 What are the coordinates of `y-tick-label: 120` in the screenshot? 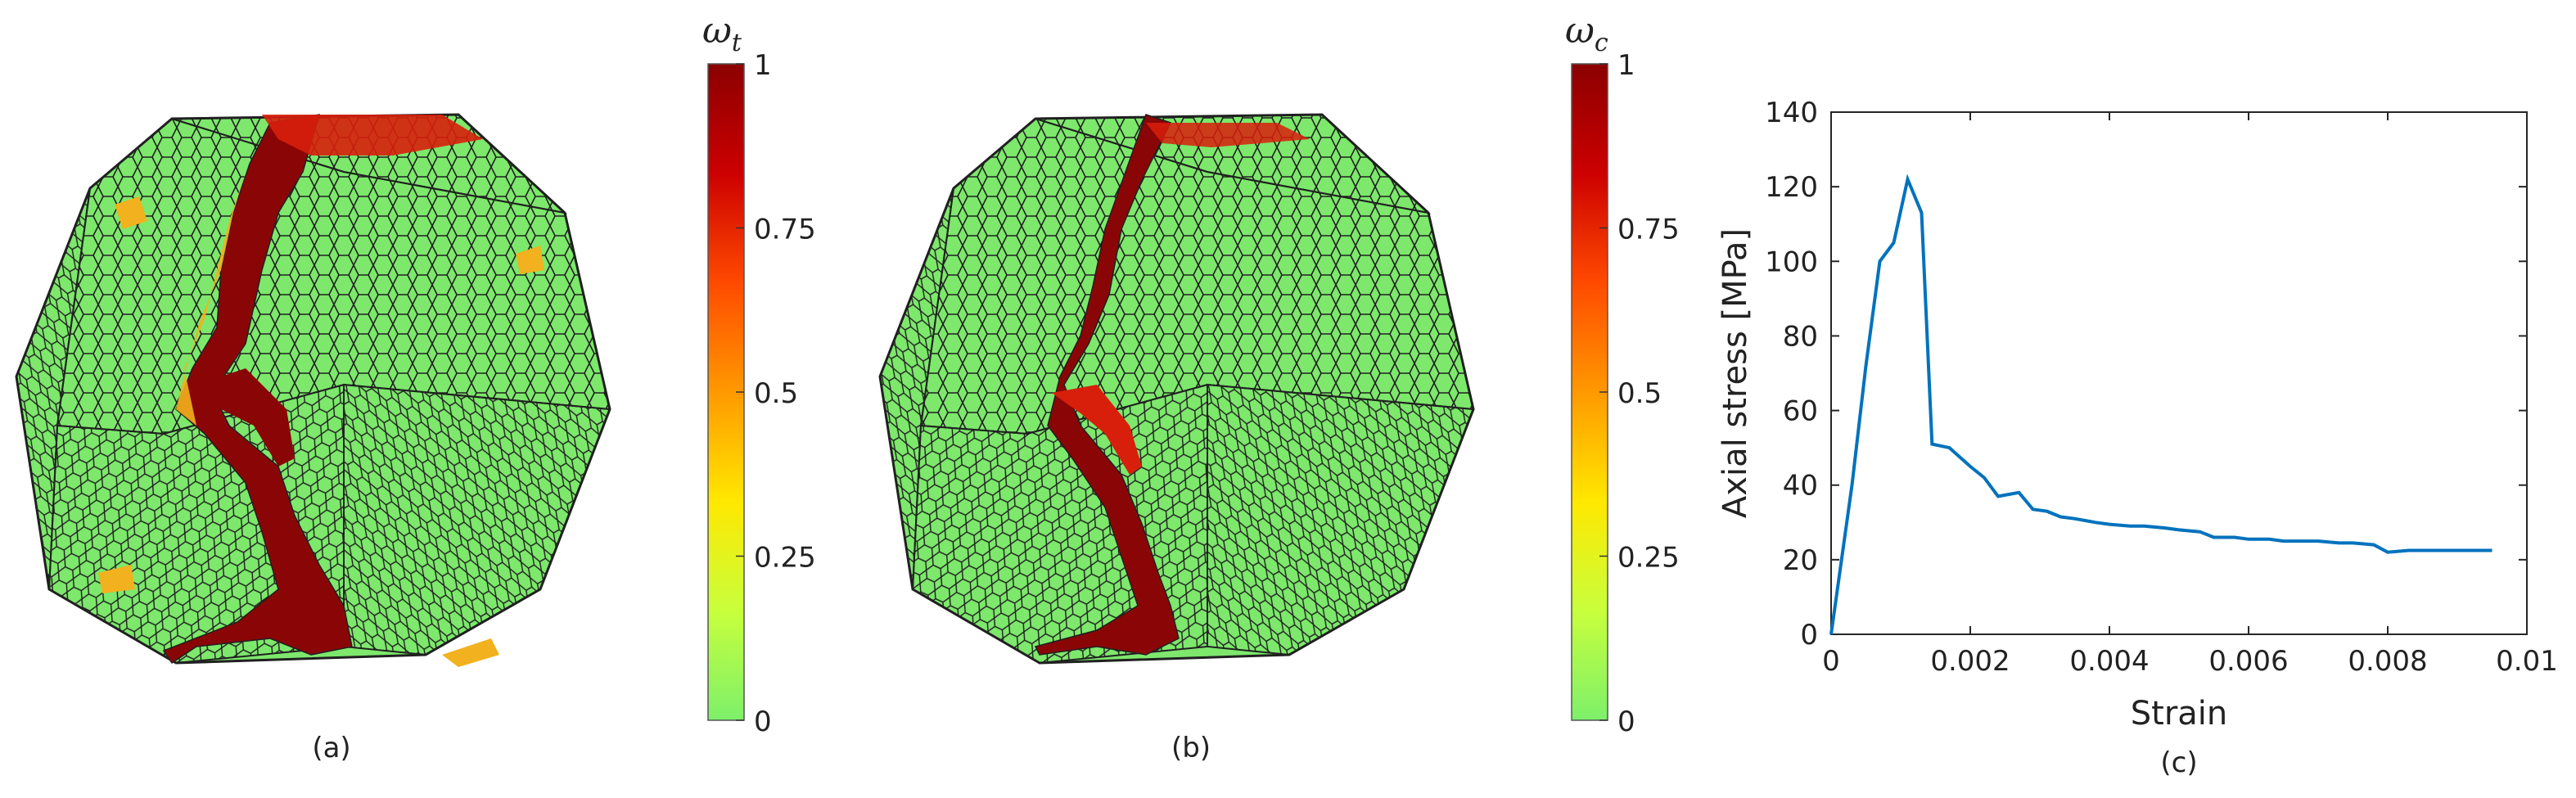 It's located at (1791, 187).